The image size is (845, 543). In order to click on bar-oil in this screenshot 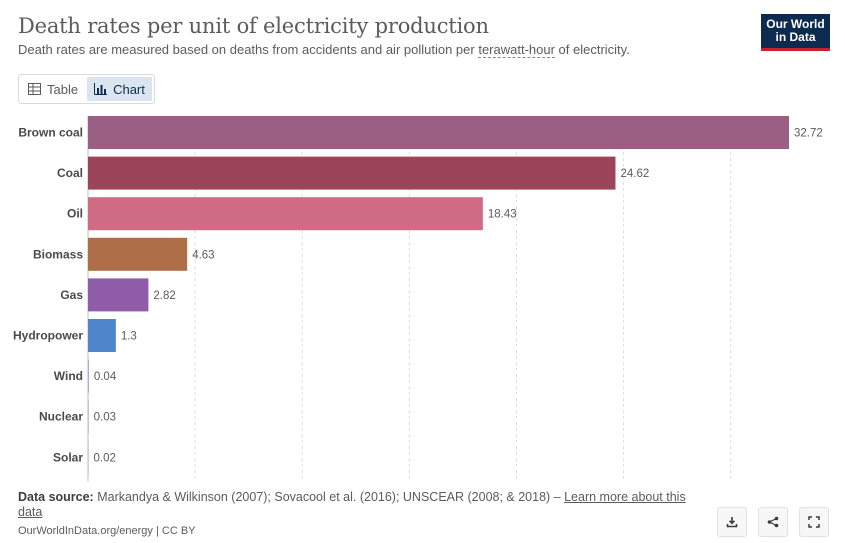, I will do `click(285, 214)`.